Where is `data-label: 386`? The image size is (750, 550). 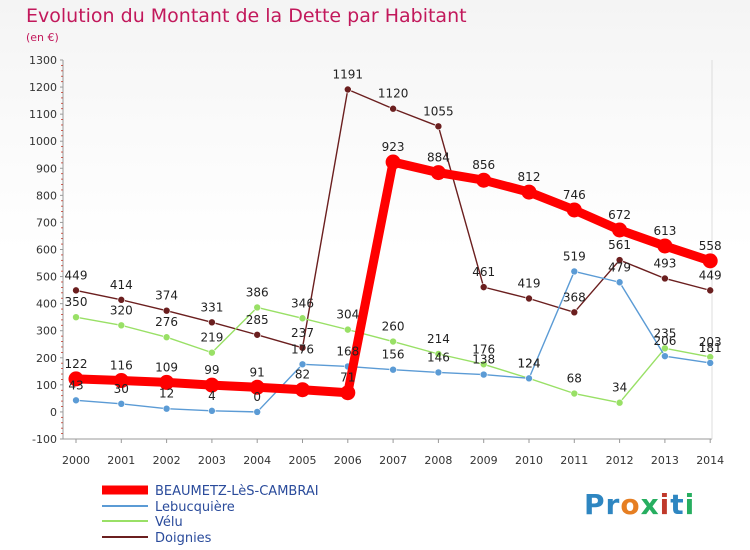 data-label: 386 is located at coordinates (257, 292).